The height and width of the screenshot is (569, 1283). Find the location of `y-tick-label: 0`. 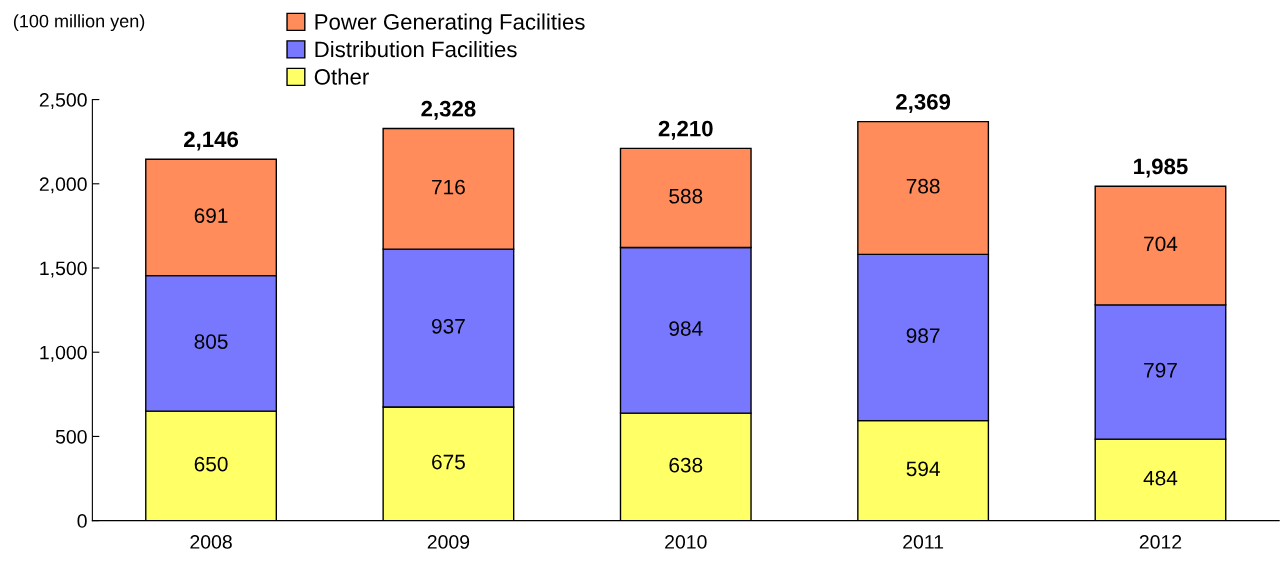

y-tick-label: 0 is located at coordinates (82, 521).